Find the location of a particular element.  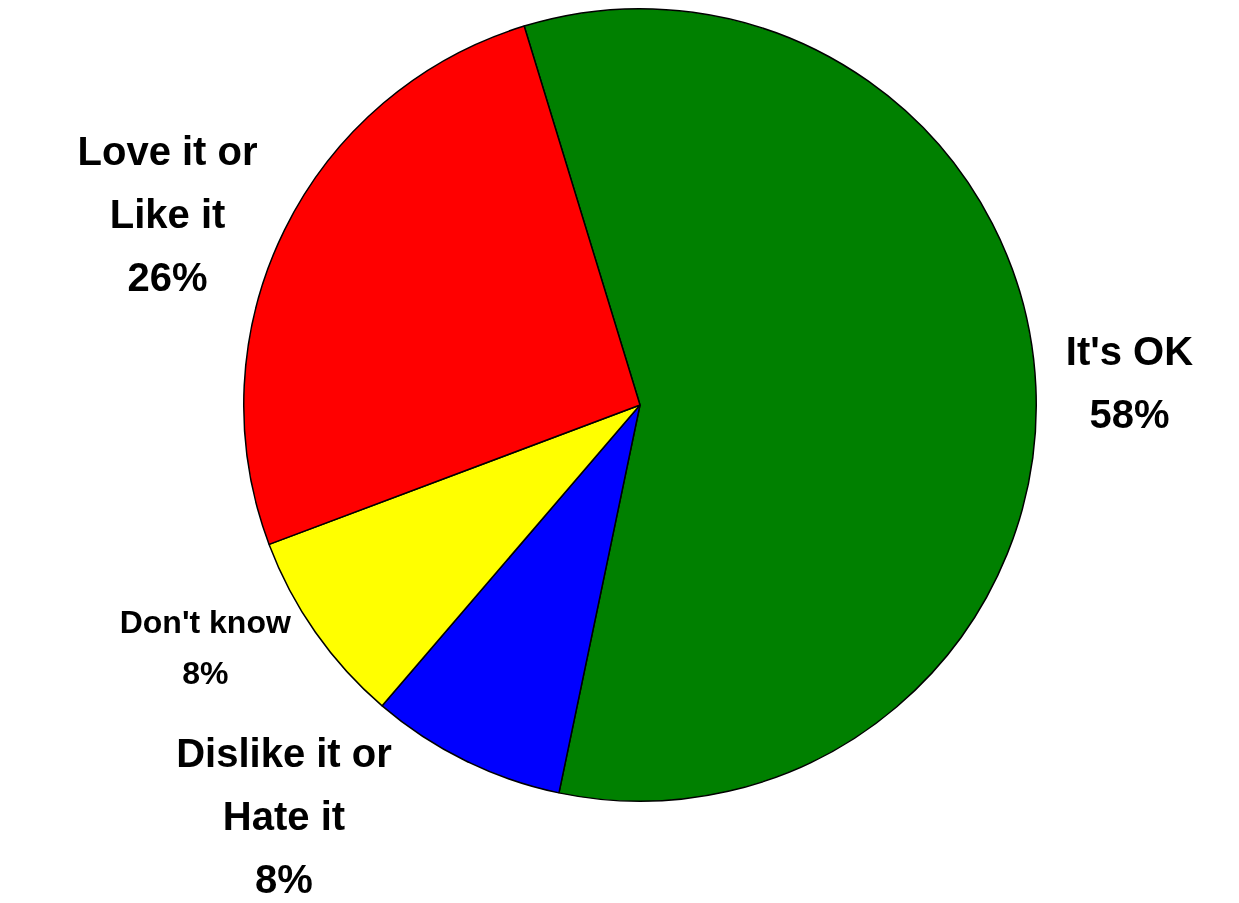

slice-label: Love it or Like it is located at coordinates (167, 182).